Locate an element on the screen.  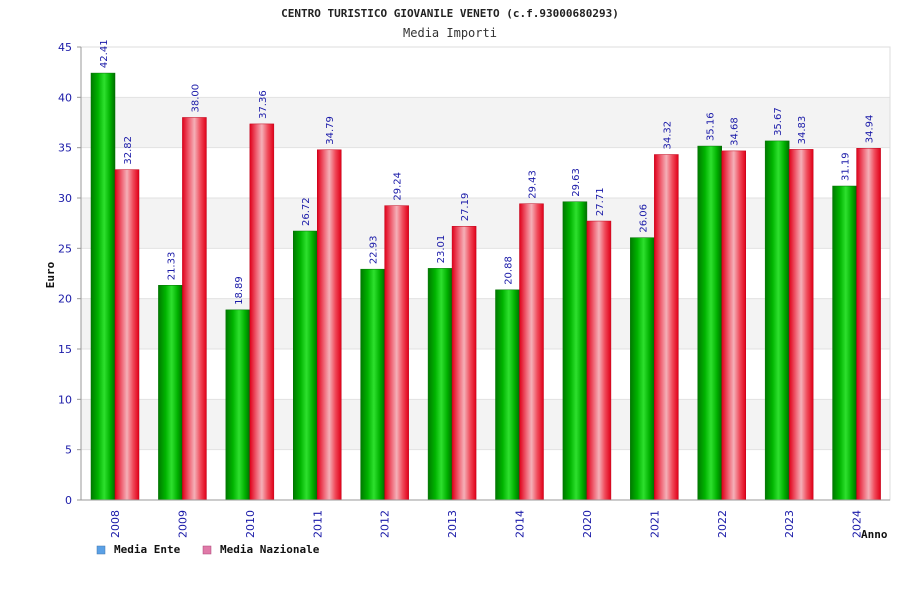
bar-media-nazionale-2014 is located at coordinates (531, 352).